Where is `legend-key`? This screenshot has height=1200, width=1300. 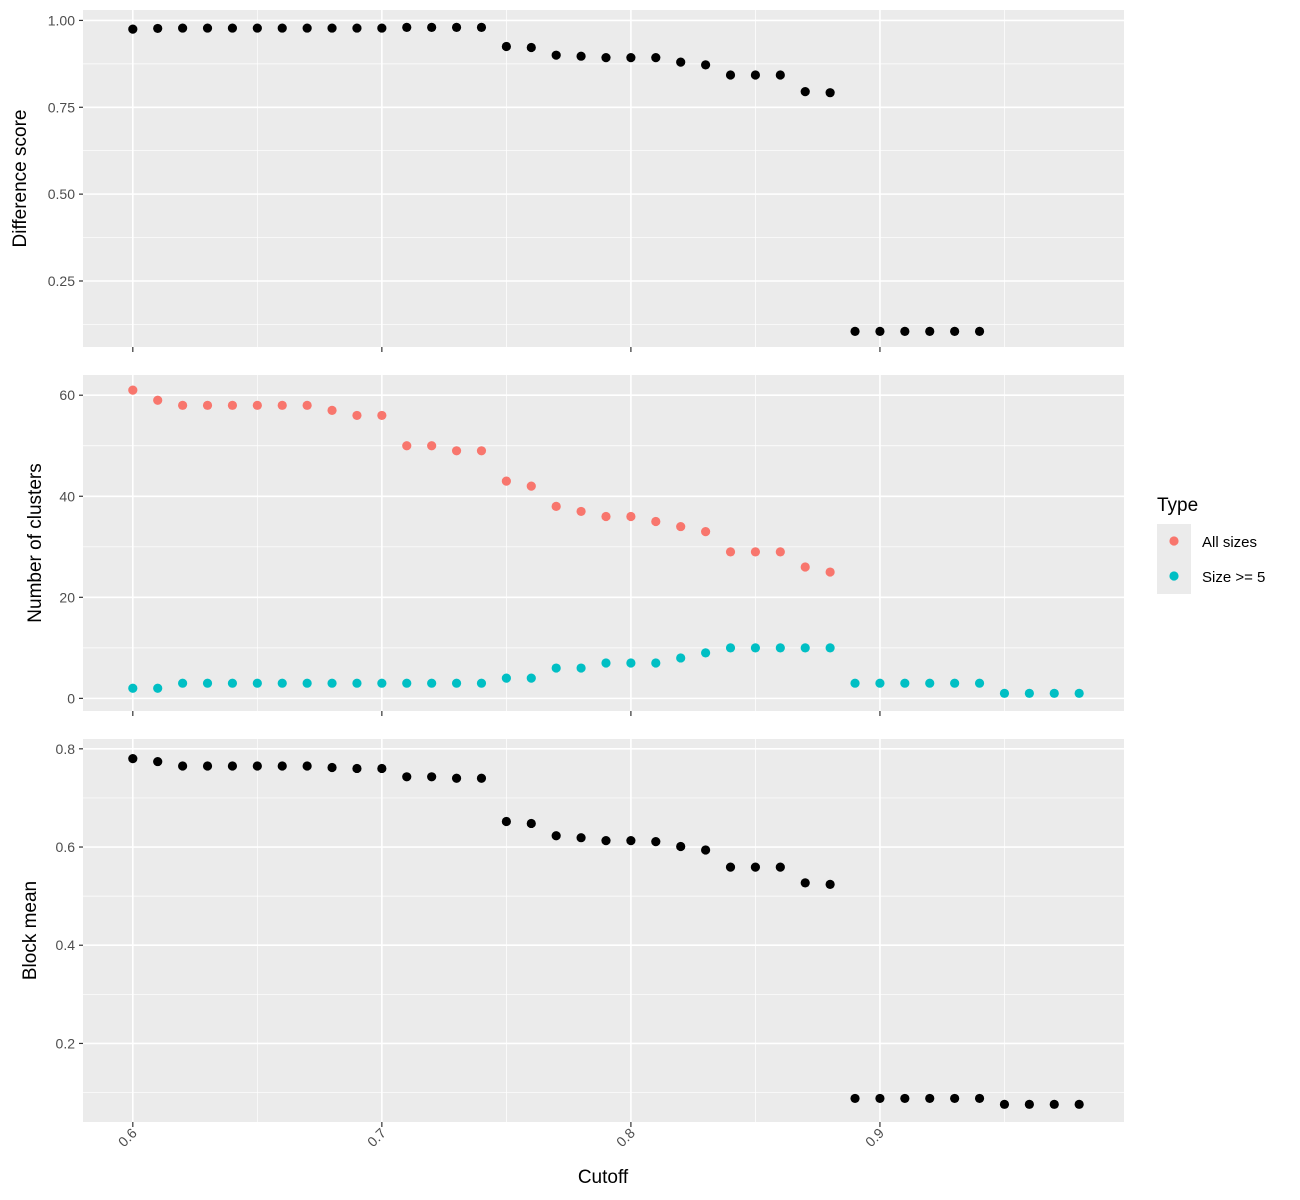
legend-key is located at coordinates (1174, 541).